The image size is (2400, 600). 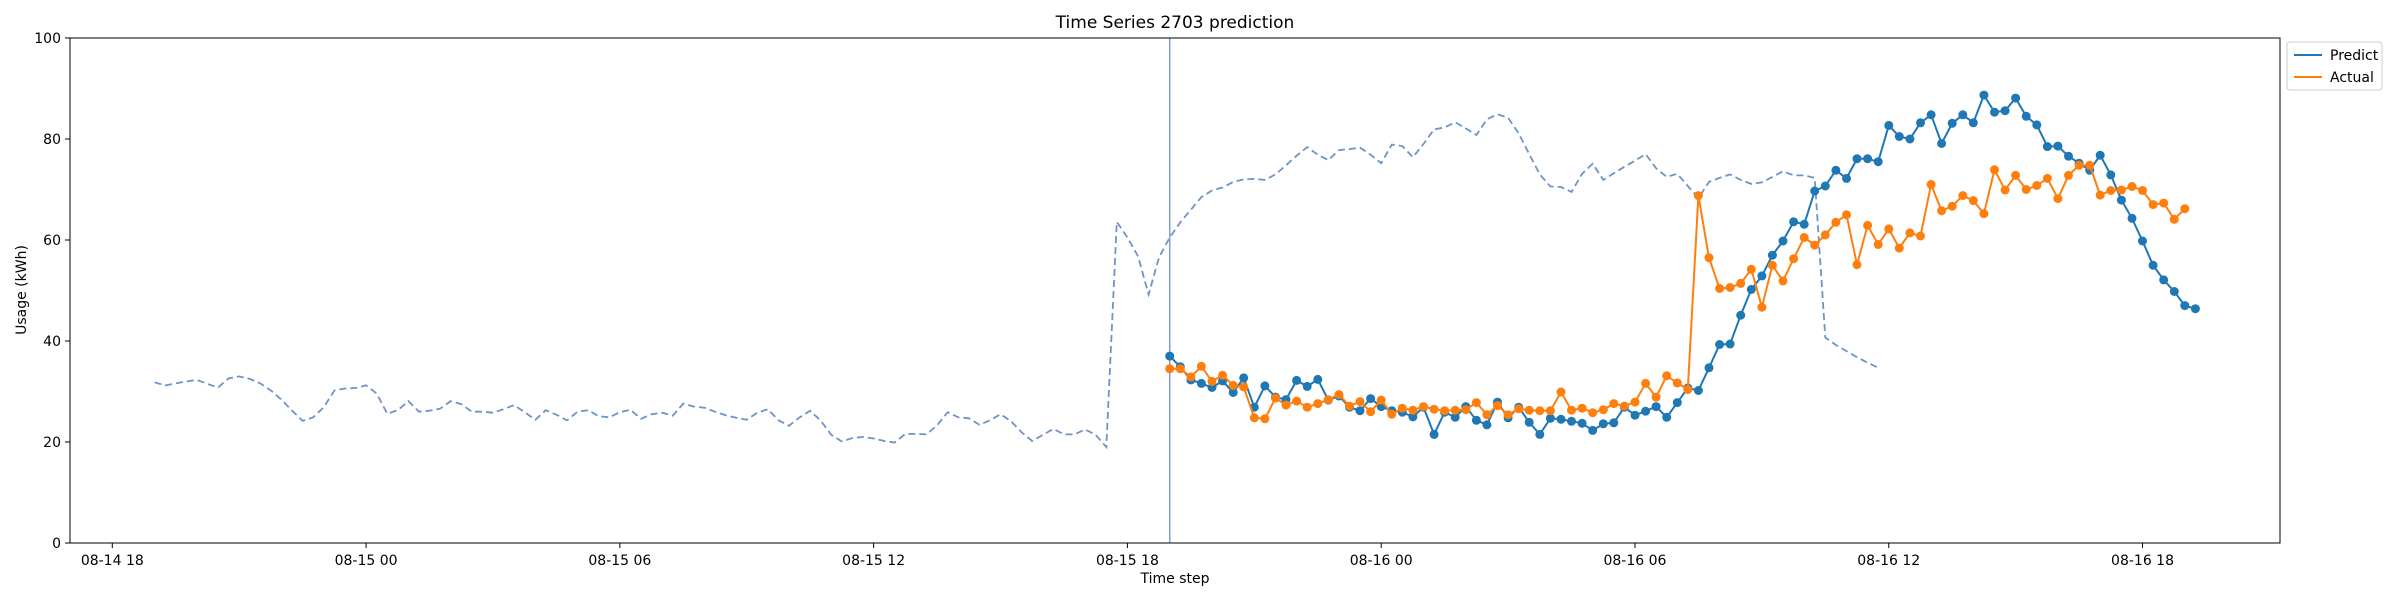 I want to click on x-tick-label: 08-16 12, so click(x=1888, y=561).